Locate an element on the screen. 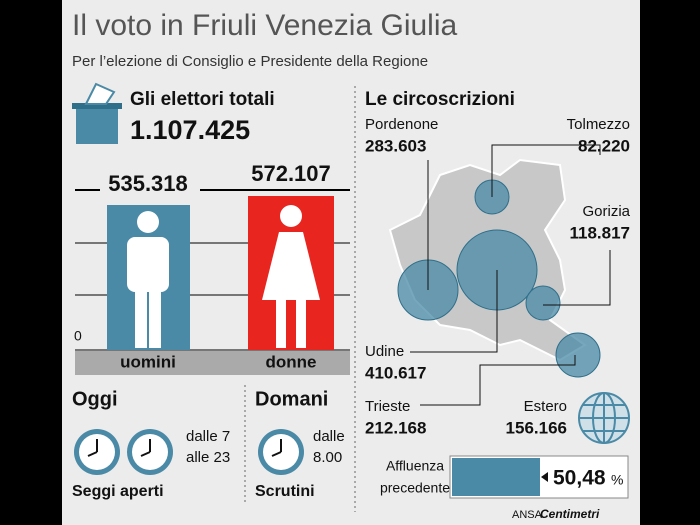  district-name: Trieste is located at coordinates (387, 406).